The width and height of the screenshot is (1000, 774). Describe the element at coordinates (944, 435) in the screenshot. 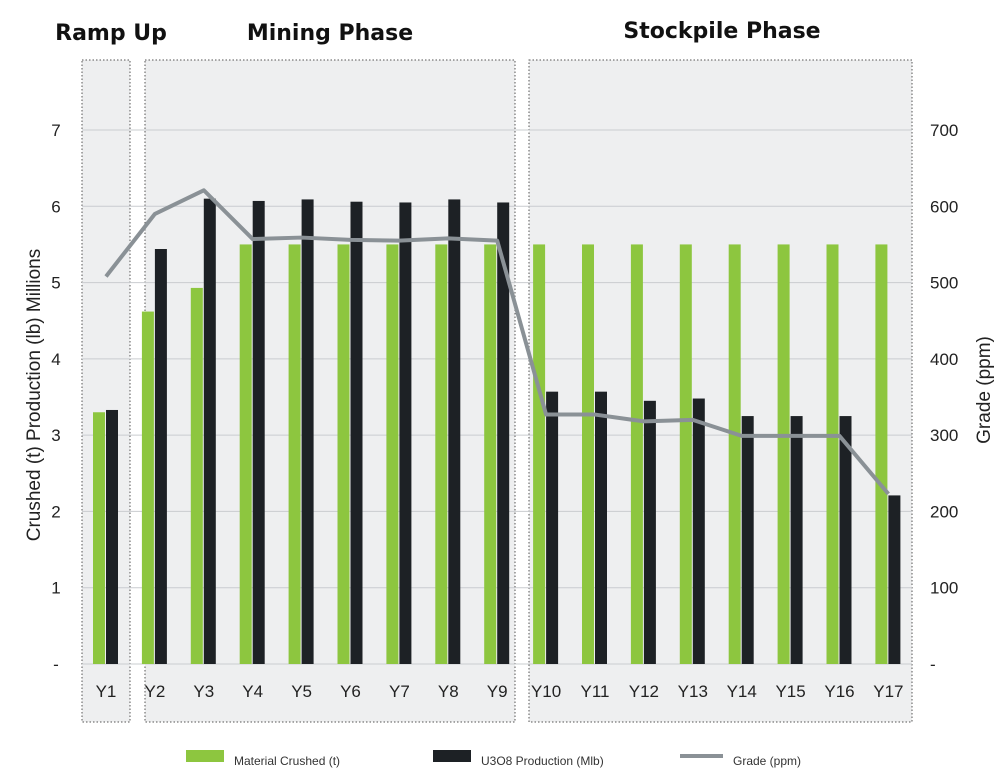

I see `y-tick-right: 300` at that location.